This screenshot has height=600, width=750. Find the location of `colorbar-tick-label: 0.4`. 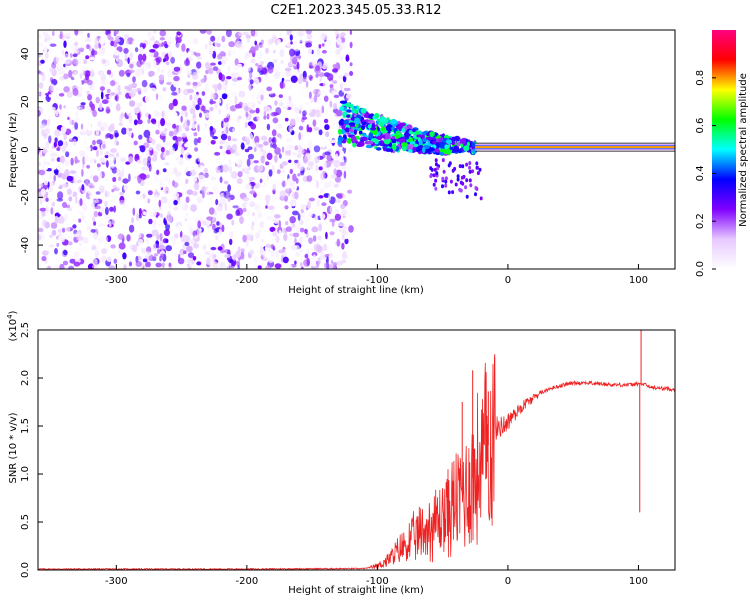

colorbar-tick-label: 0.4 is located at coordinates (700, 173).